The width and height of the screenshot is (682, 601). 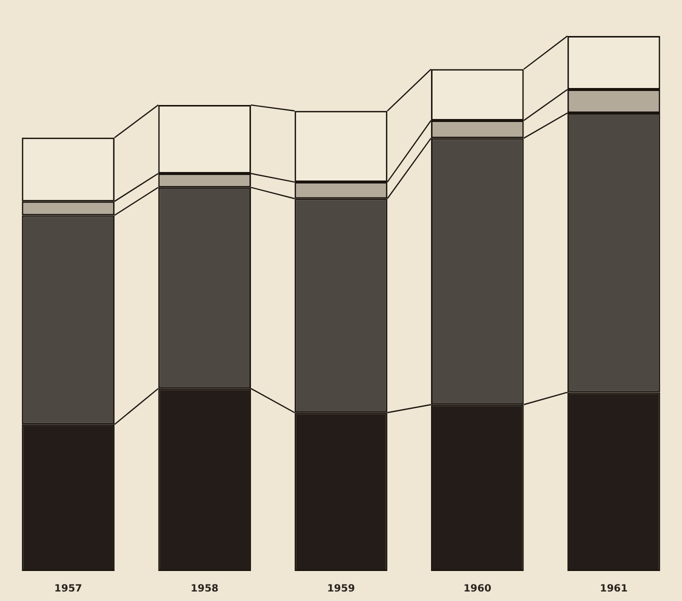 I want to click on x-tick-label: 1959, so click(x=341, y=589).